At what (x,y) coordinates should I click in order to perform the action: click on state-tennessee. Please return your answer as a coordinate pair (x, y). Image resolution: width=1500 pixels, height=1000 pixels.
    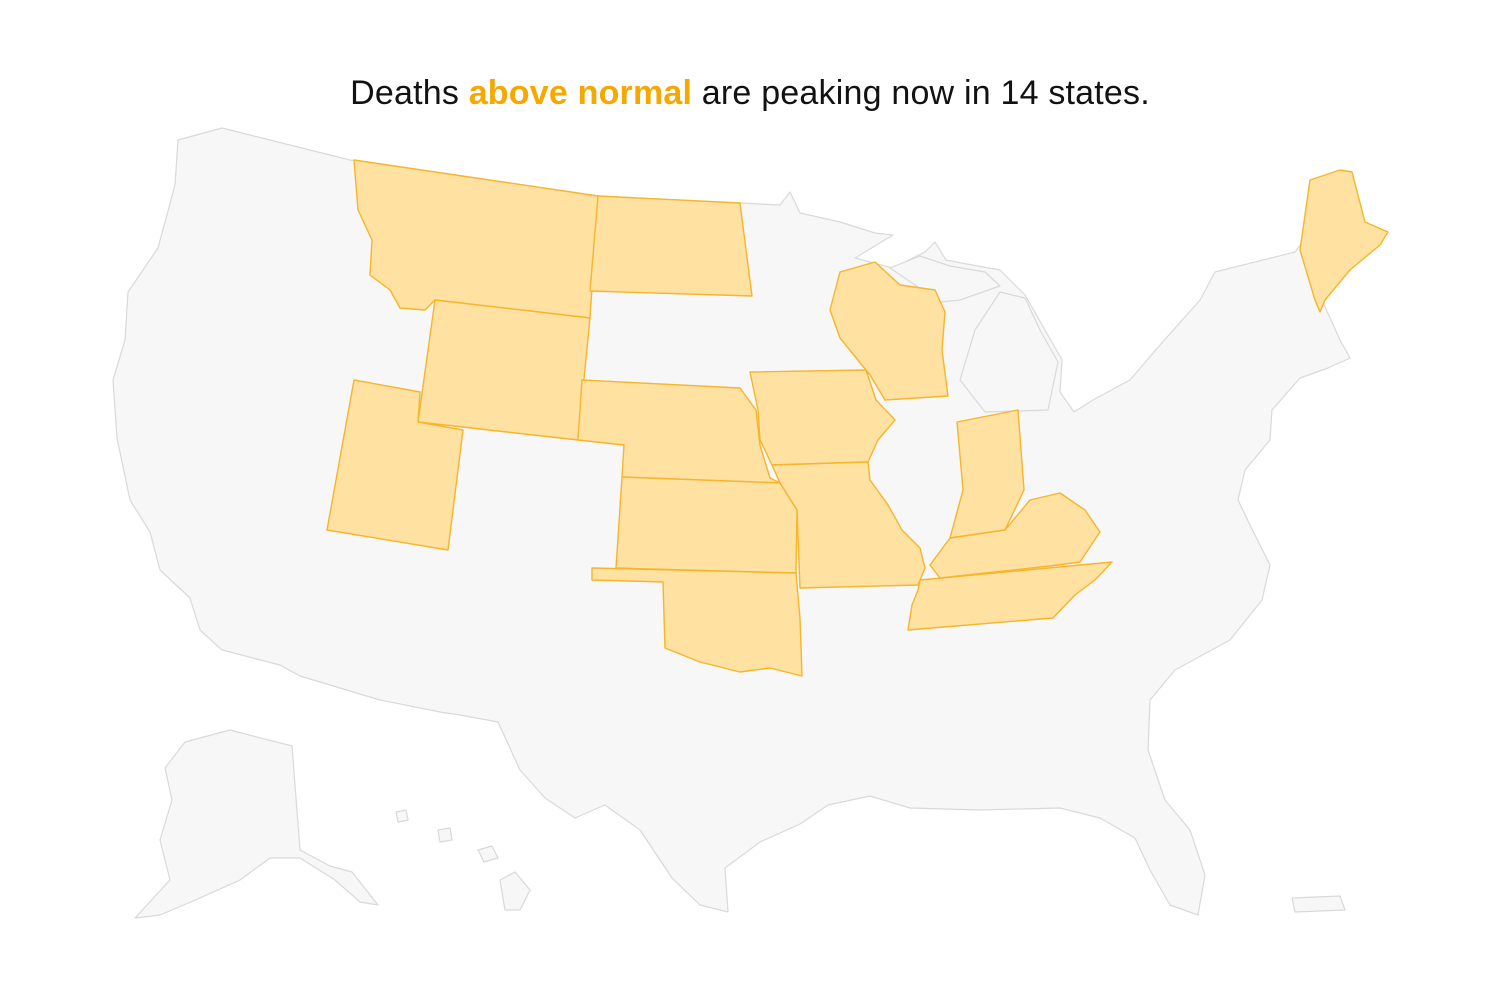
    Looking at the image, I should click on (1010, 596).